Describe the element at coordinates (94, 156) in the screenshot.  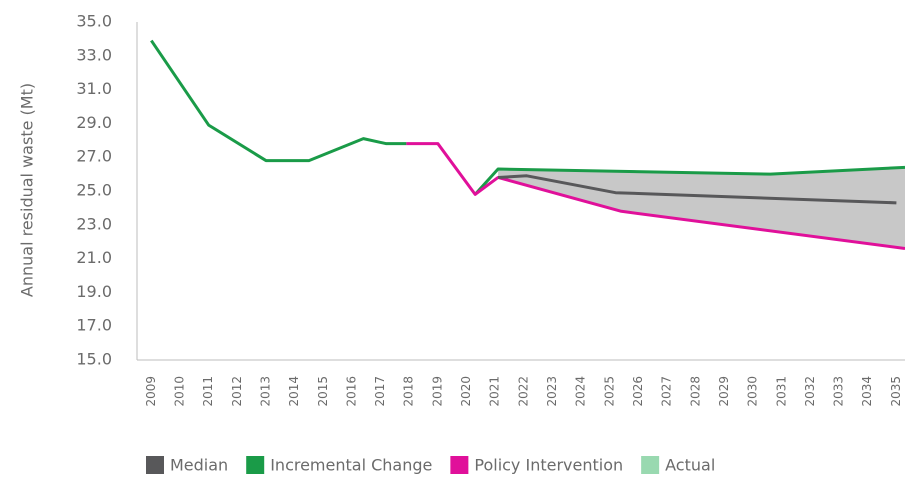
I see `y-tick-label: 27.0` at that location.